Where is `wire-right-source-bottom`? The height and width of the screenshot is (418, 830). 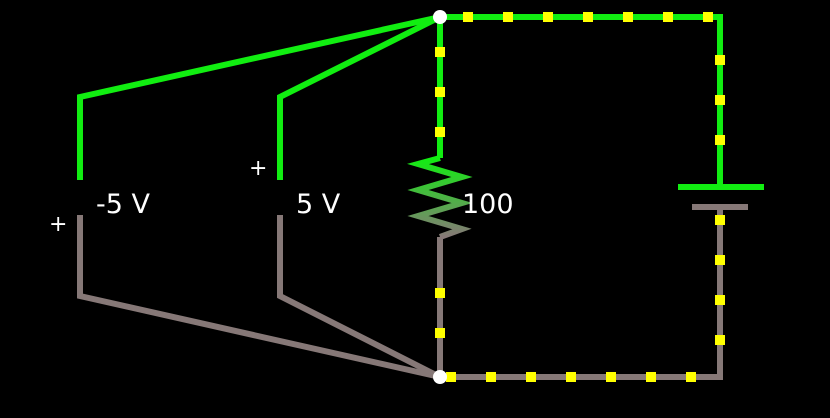
wire-right-source-bottom is located at coordinates (359, 297).